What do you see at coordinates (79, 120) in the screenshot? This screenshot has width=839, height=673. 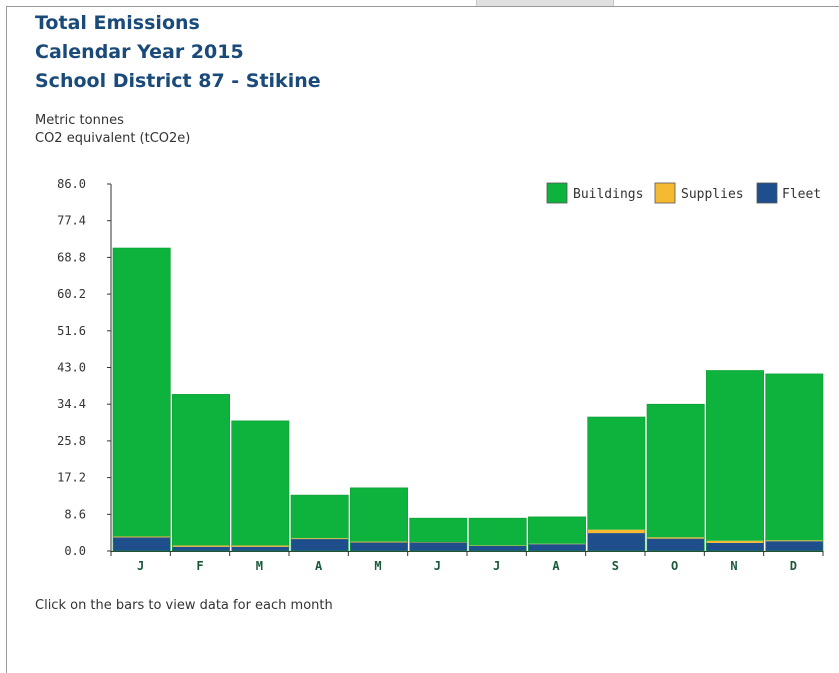 I see `unit-line-1: Metric tonnes` at bounding box center [79, 120].